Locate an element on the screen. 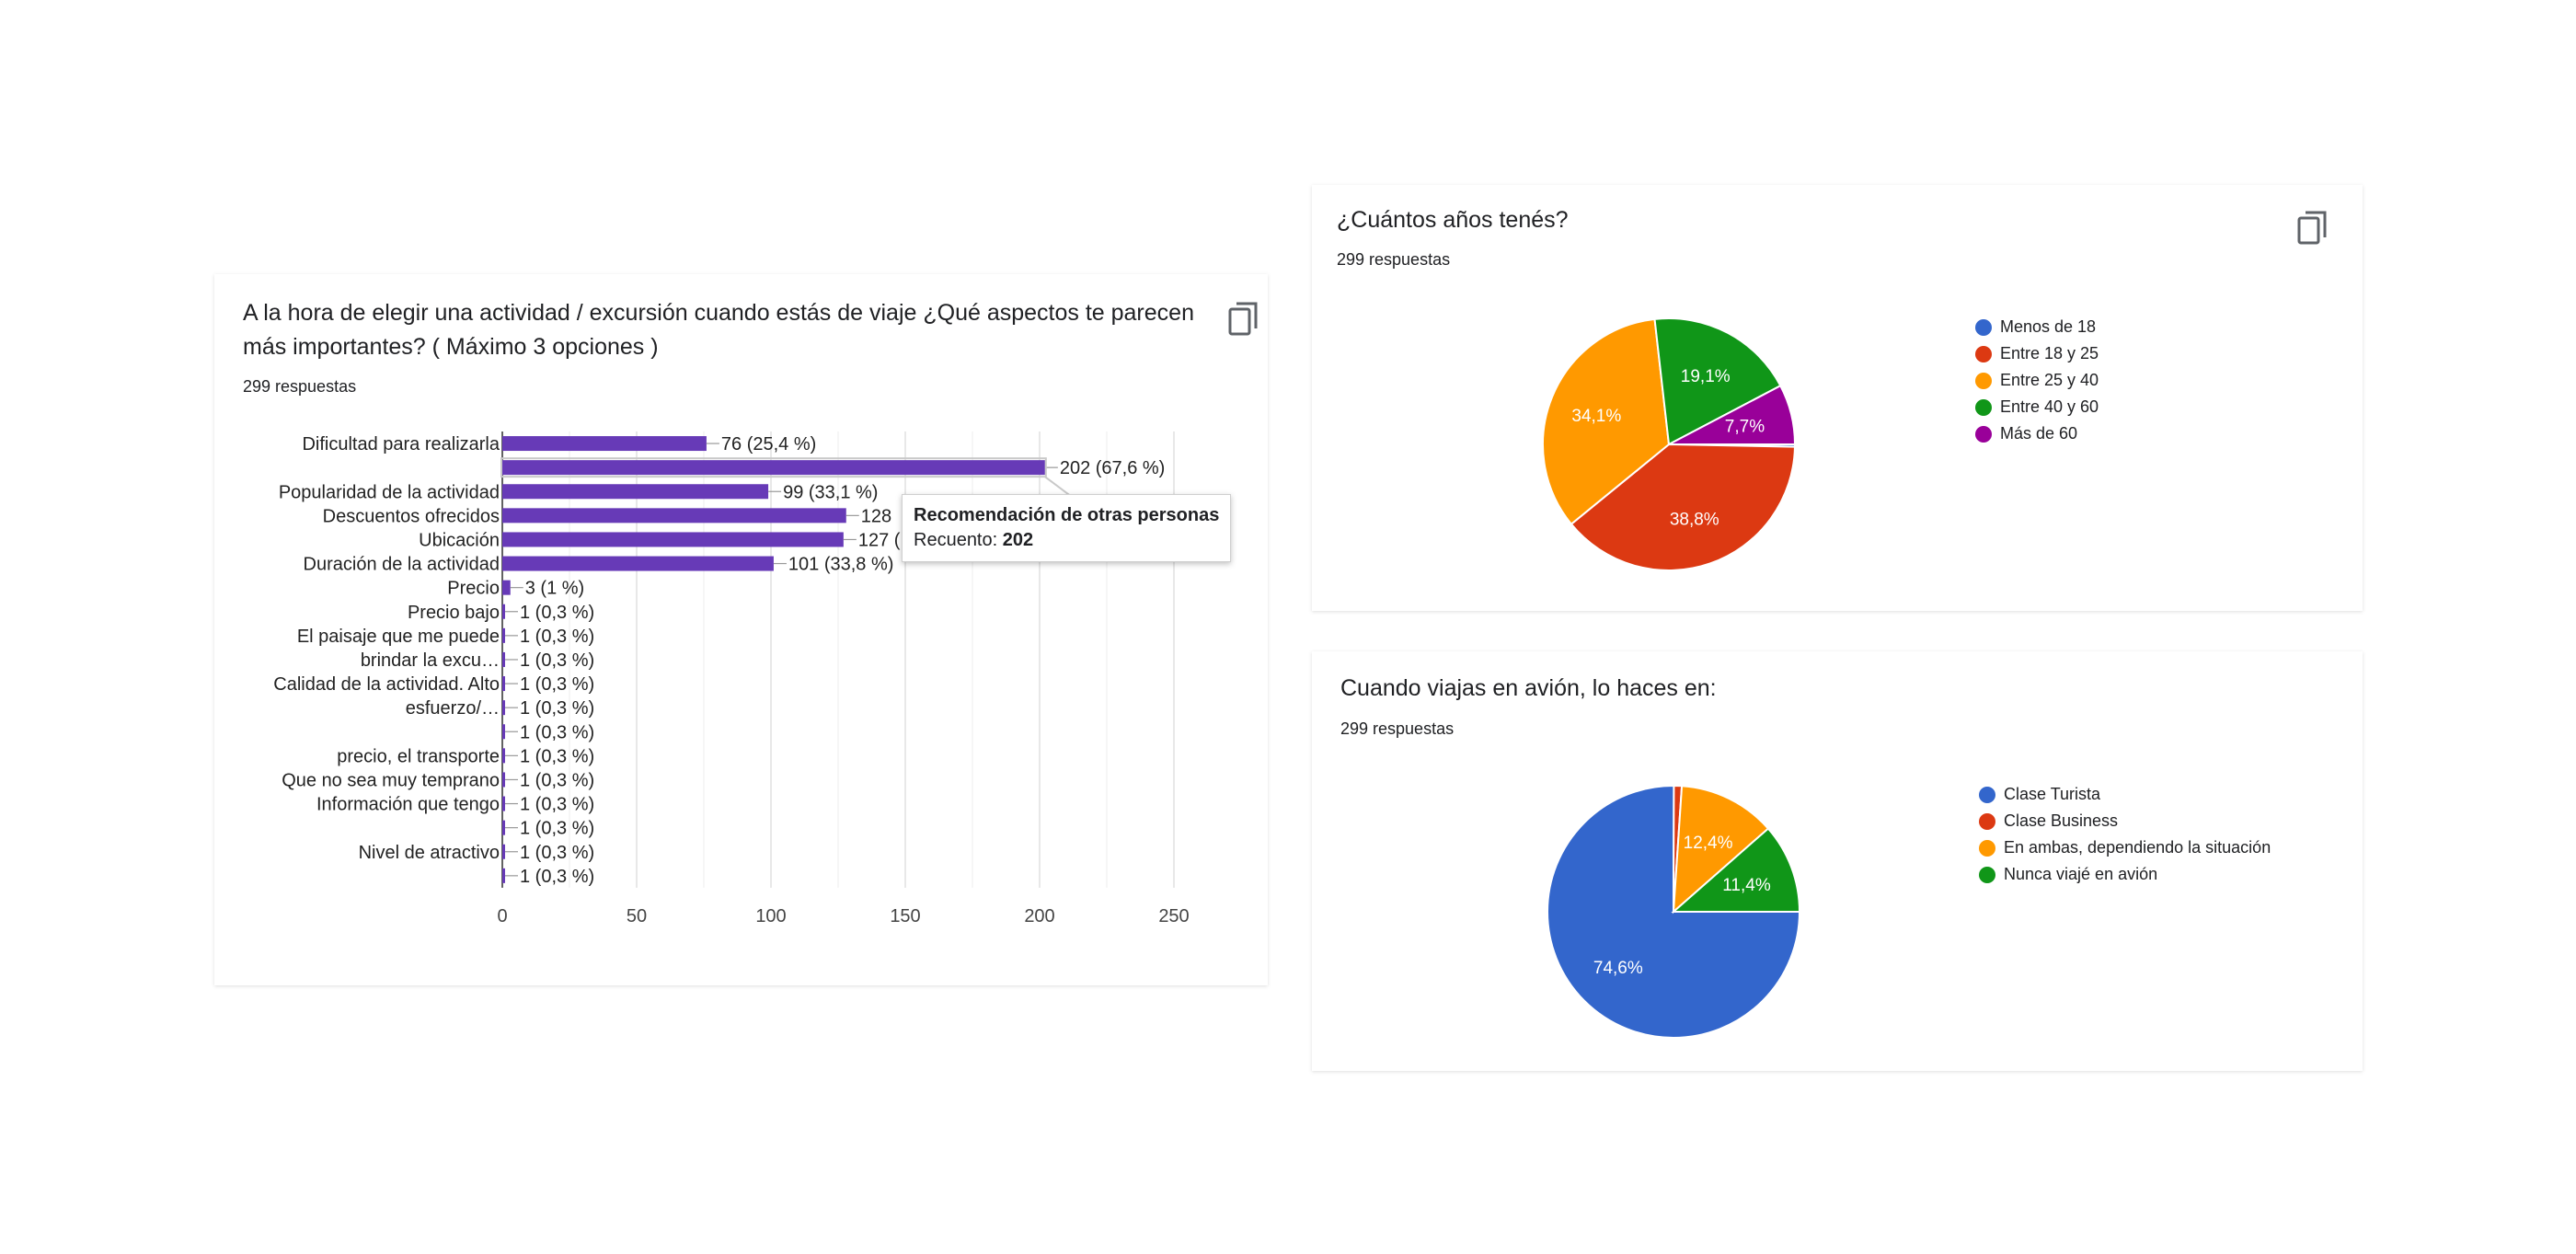 The image size is (2576, 1254). legend-item: Clase Turista is located at coordinates (2125, 795).